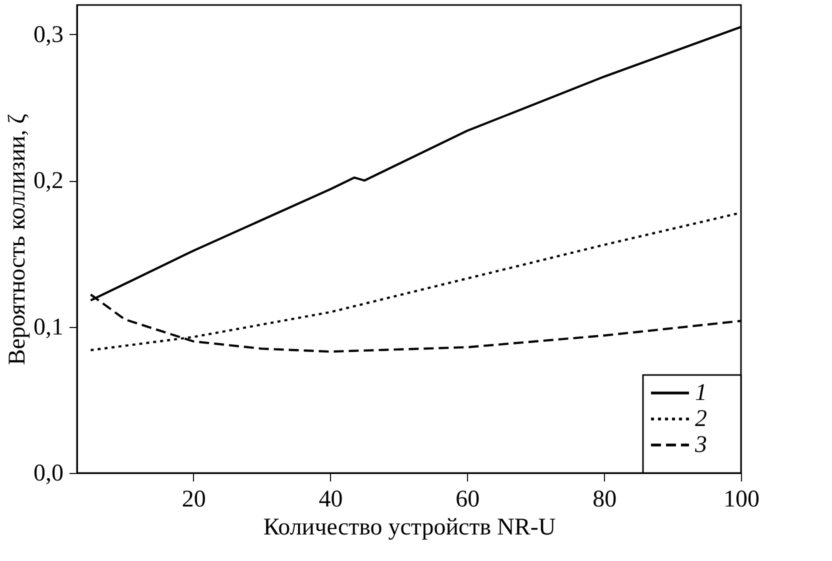  What do you see at coordinates (604, 499) in the screenshot?
I see `x-tick-label: 80` at bounding box center [604, 499].